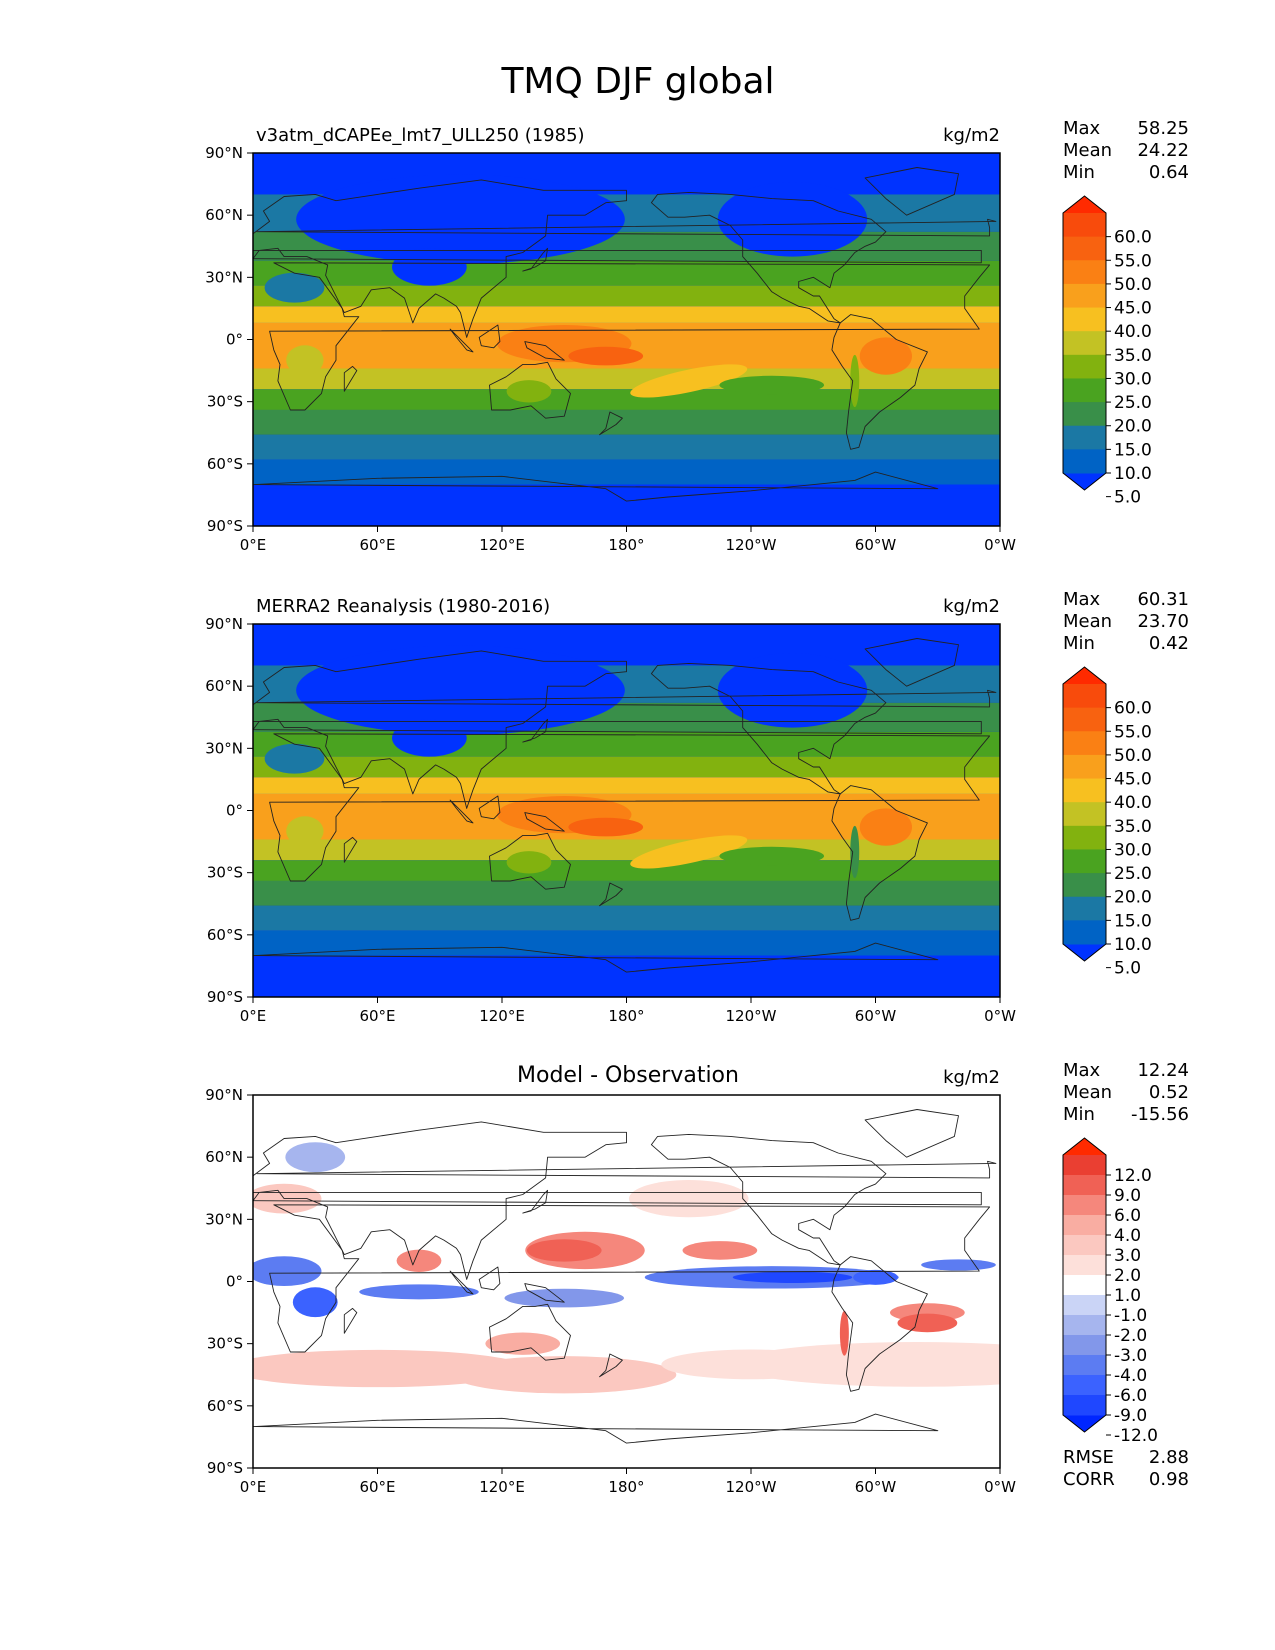  I want to click on colorbar-label: -4.0, so click(1130, 1376).